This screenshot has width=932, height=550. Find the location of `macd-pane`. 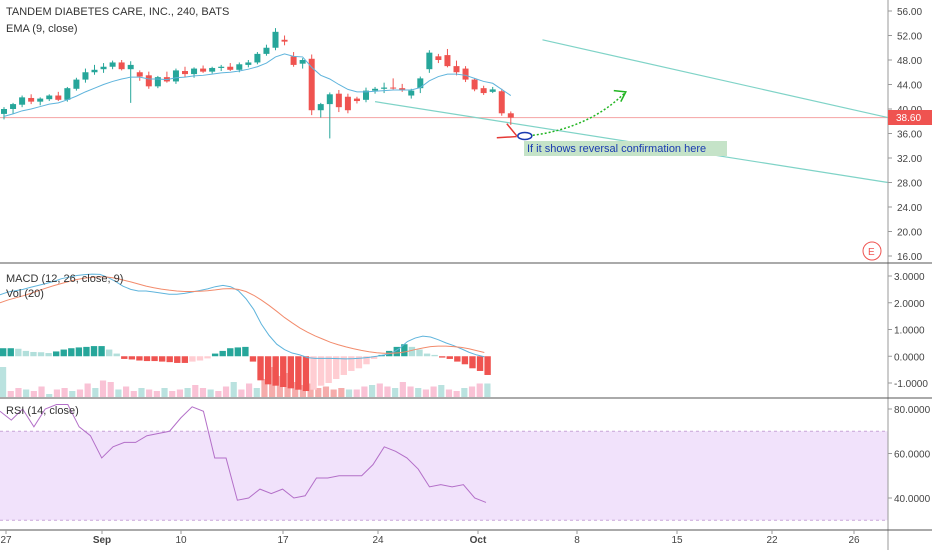

macd-pane is located at coordinates (245, 335).